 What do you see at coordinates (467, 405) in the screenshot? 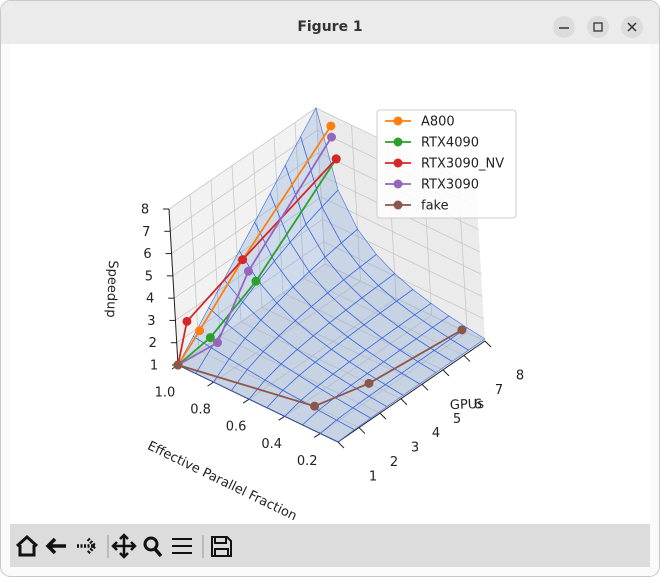
I see `x-axis-label: GPUs` at bounding box center [467, 405].